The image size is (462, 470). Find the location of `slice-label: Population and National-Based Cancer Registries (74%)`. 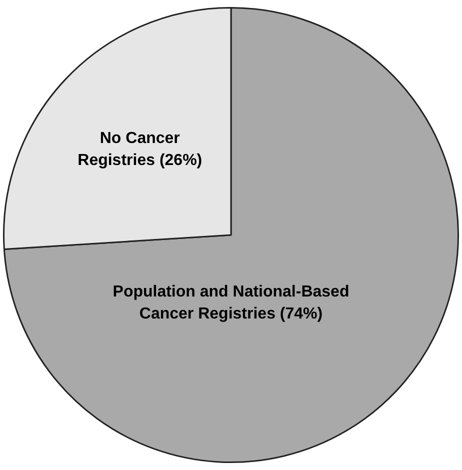

slice-label: Population and National-Based Cancer Registries (74%) is located at coordinates (231, 303).